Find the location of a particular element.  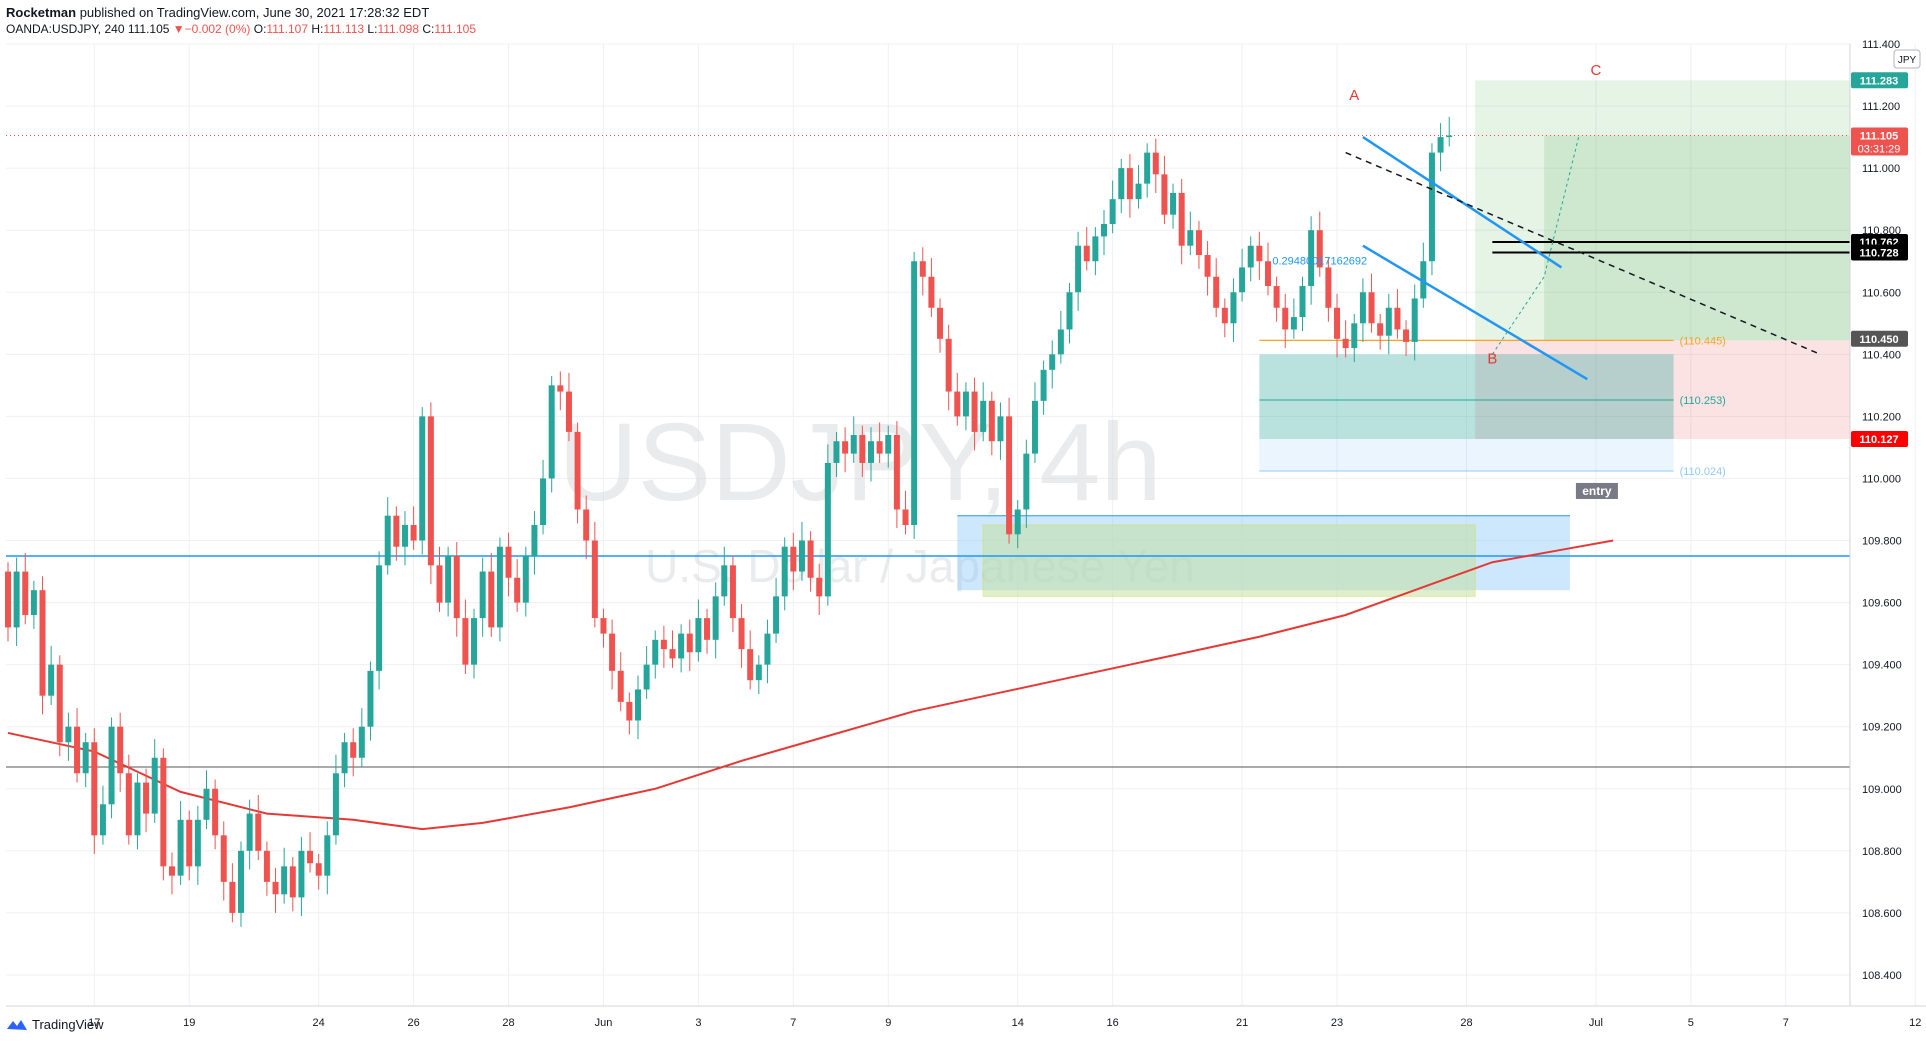

open-label: O: is located at coordinates (260, 29).